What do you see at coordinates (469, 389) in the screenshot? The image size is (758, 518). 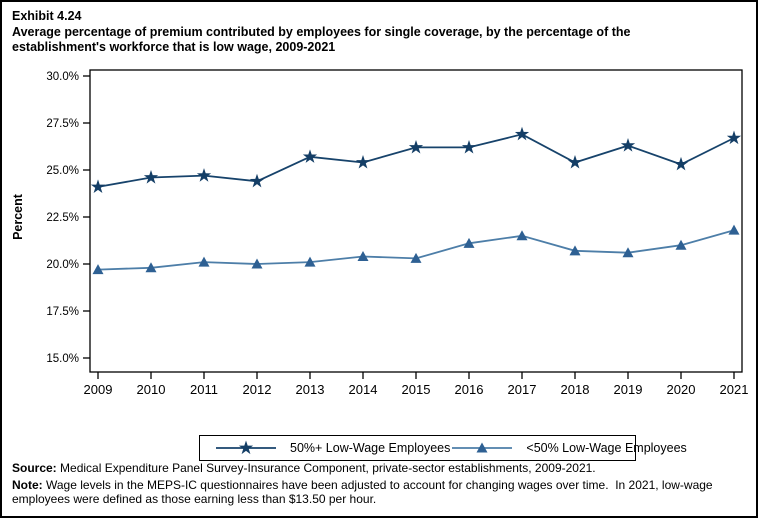 I see `x-tick-label: 2016` at bounding box center [469, 389].